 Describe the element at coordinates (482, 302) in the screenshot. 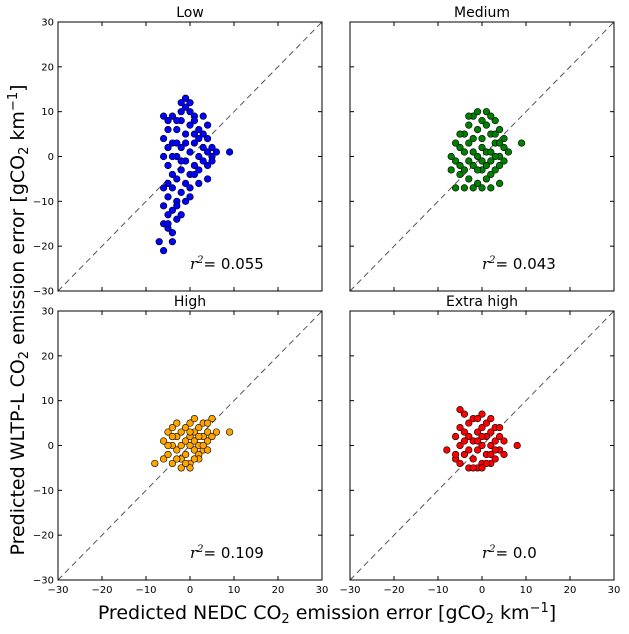

I see `panel-title: Extra high` at that location.